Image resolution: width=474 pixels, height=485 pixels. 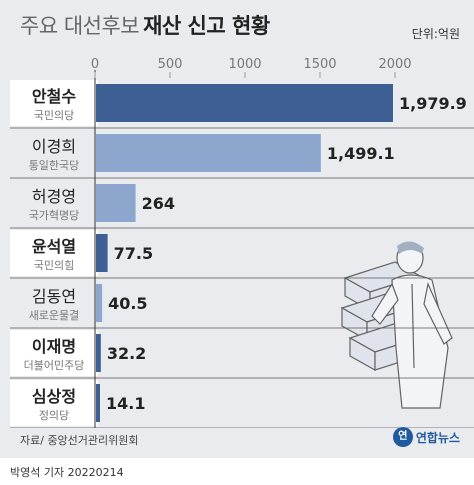 What do you see at coordinates (435, 34) in the screenshot?
I see `unit-label: 단위:억원` at bounding box center [435, 34].